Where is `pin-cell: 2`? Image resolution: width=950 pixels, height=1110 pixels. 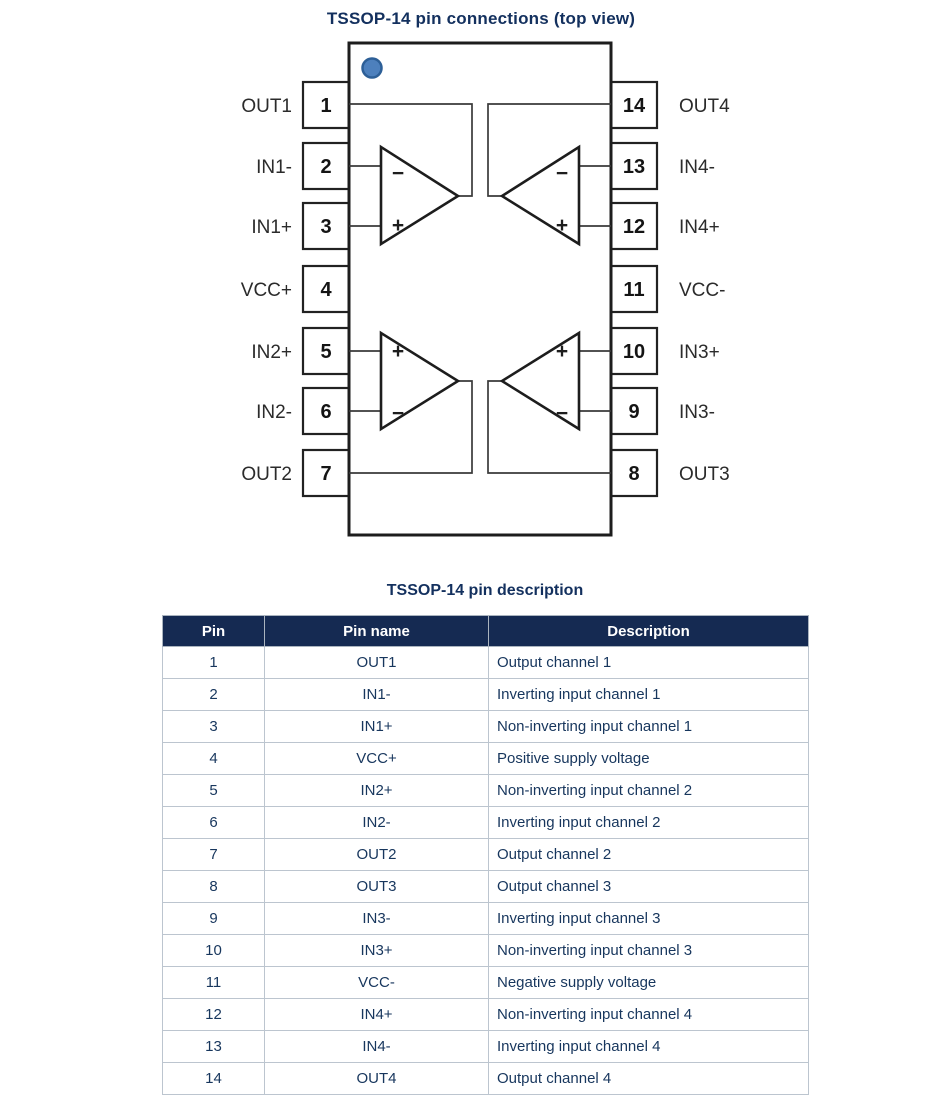 pin-cell: 2 is located at coordinates (213, 694).